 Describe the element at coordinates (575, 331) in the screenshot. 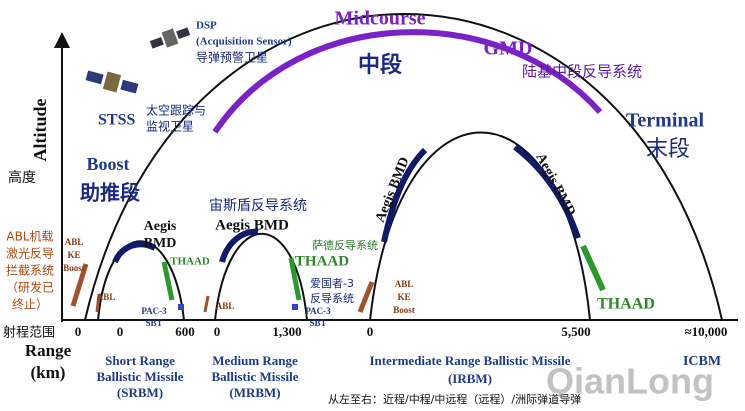

I see `range-value: 5,500` at that location.